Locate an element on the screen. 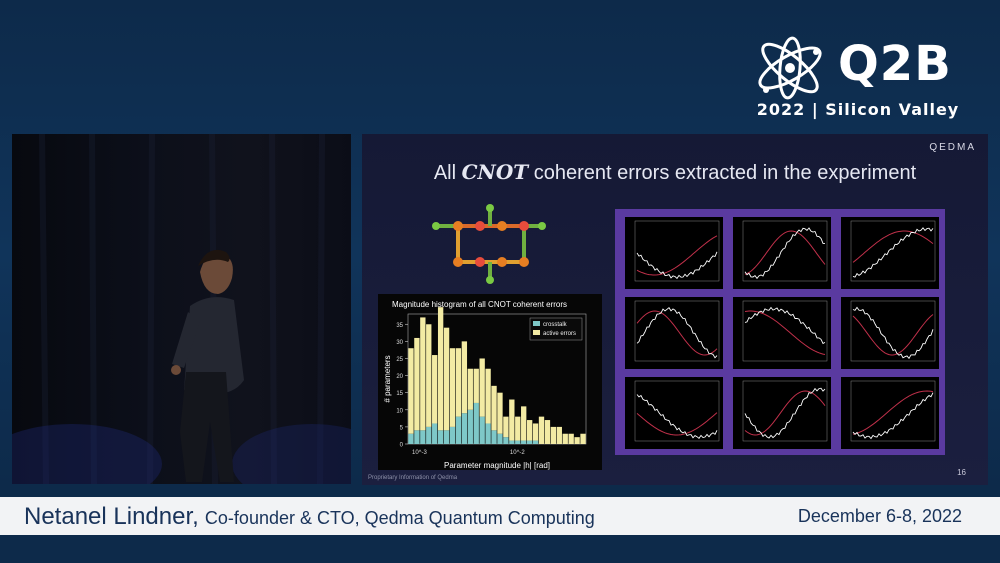 This screenshot has height=563, width=1000. histogram-ytick-label: 25 is located at coordinates (399, 360).